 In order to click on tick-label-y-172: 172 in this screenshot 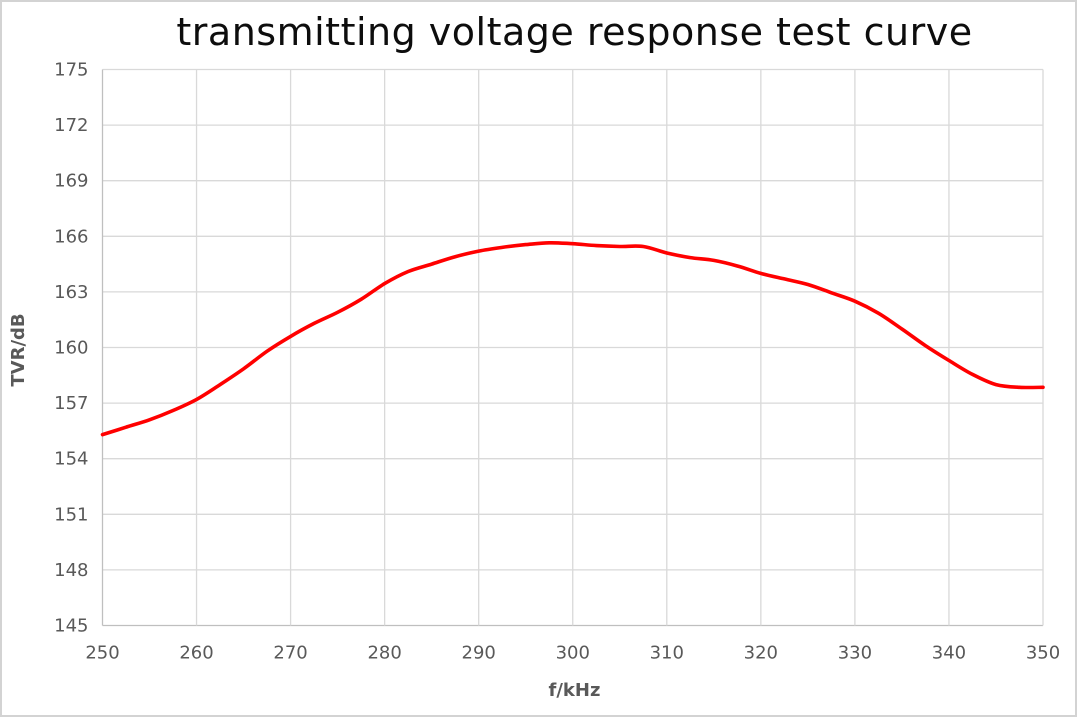, I will do `click(71, 125)`.